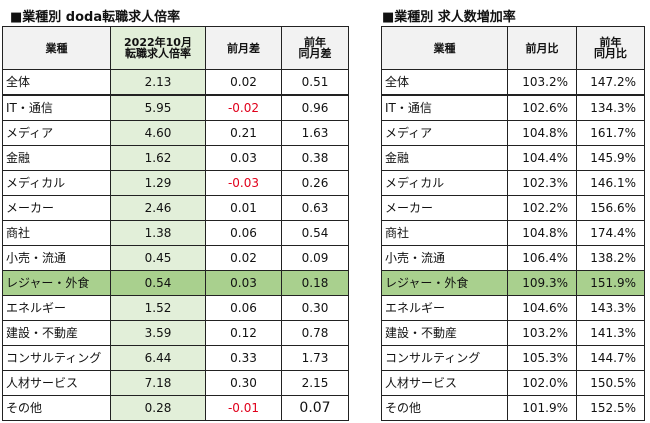 The width and height of the screenshot is (650, 423). Describe the element at coordinates (610, 283) in the screenshot. I see `yoy-rate-cell: 151.9%` at that location.